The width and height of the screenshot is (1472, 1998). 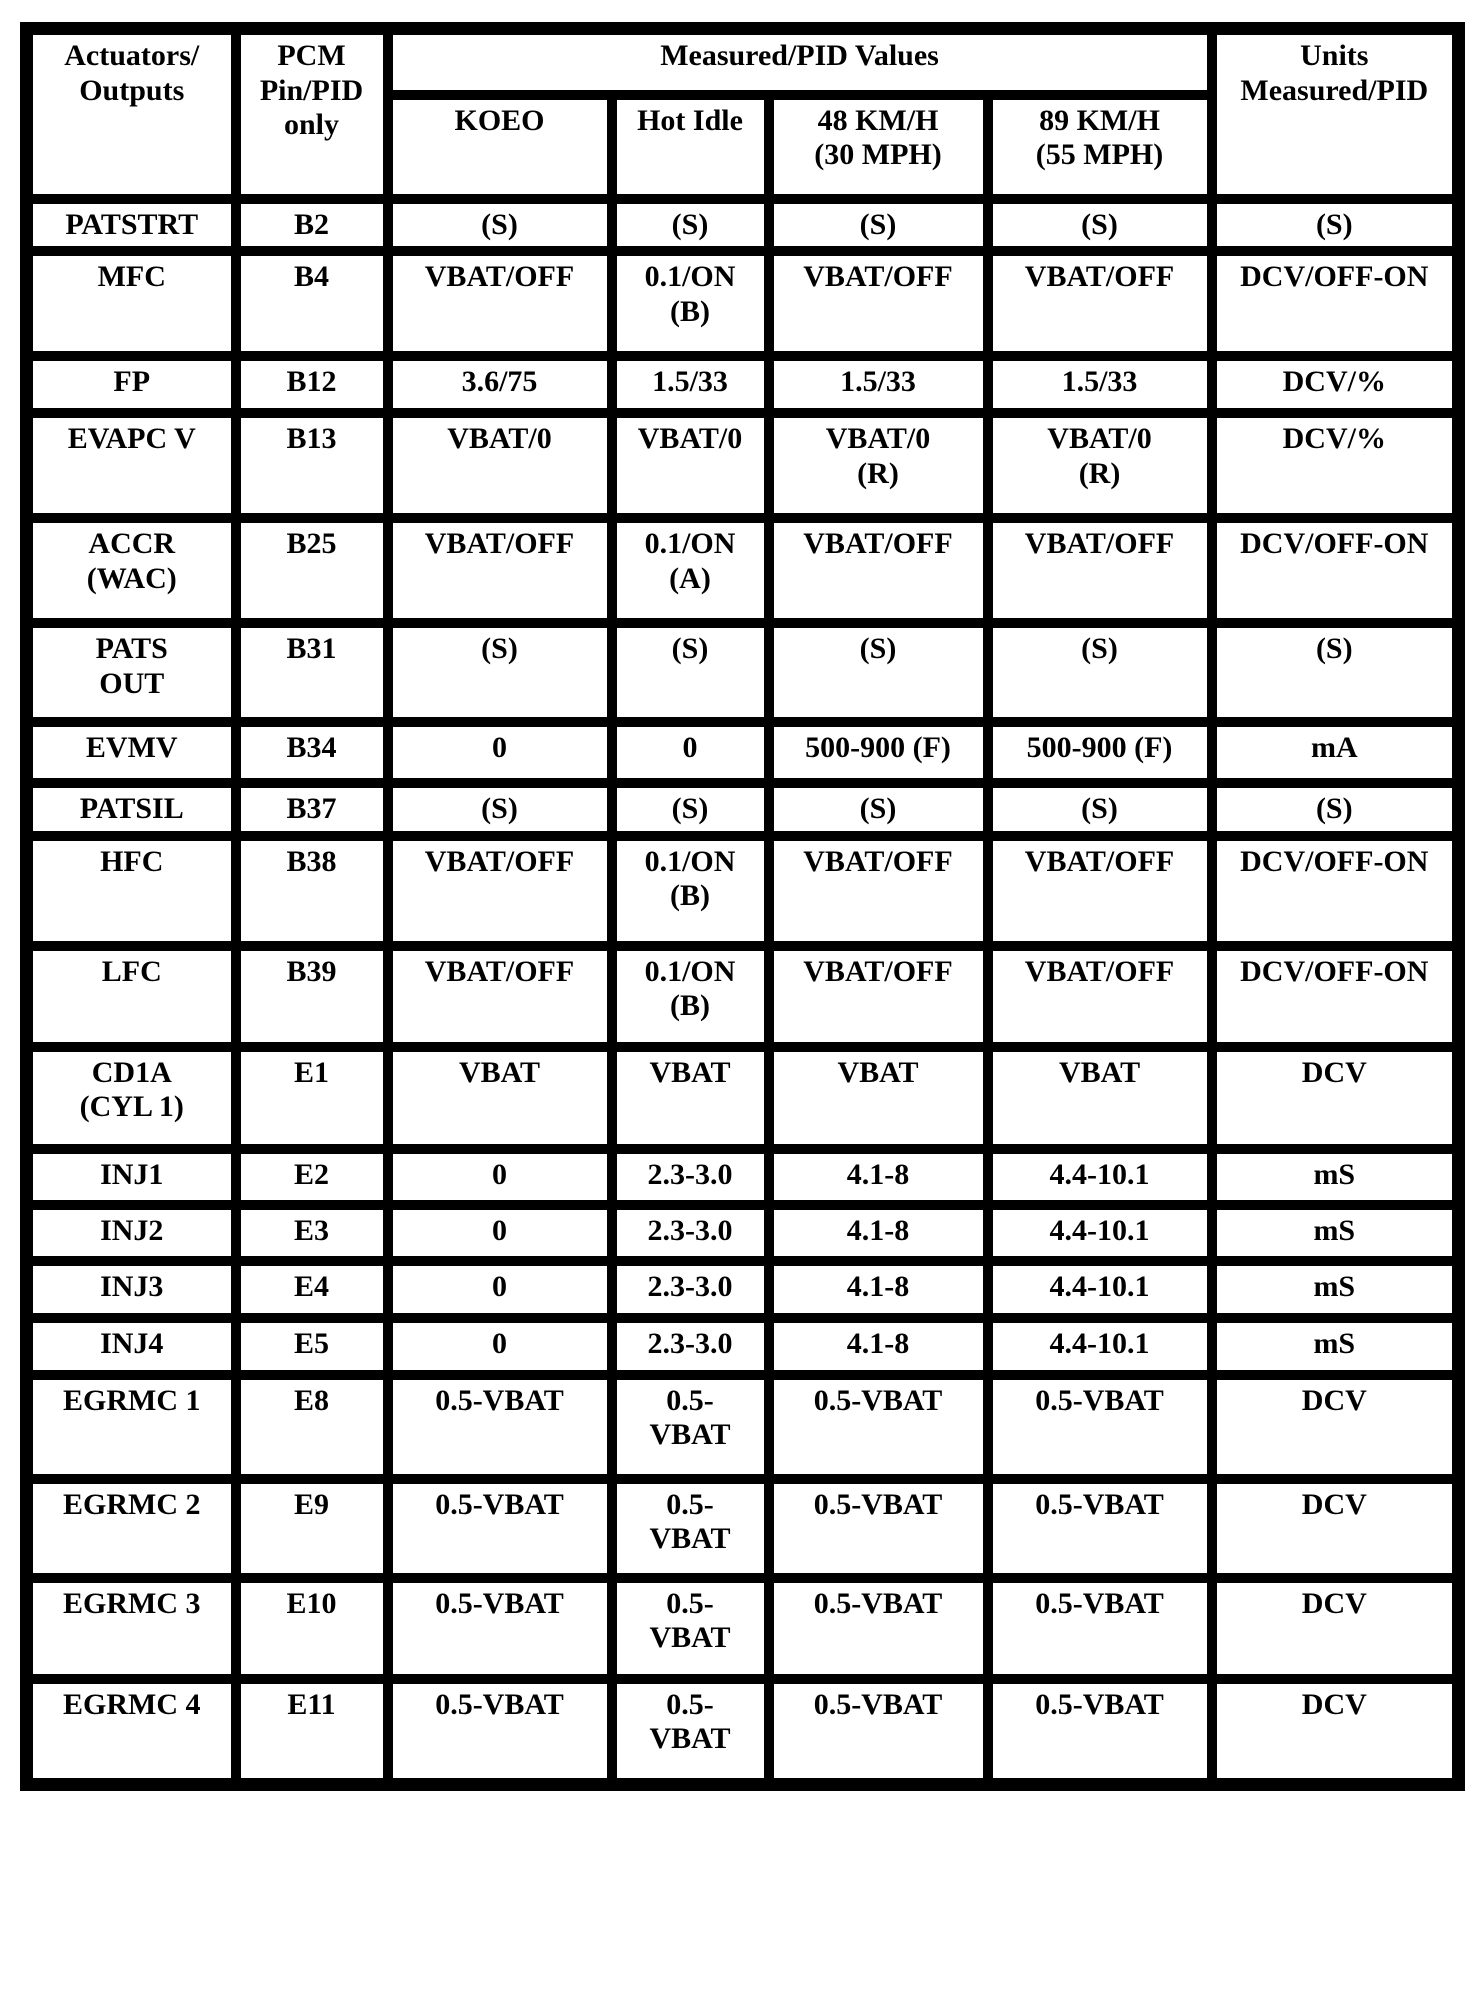 I want to click on table-cell: VBAT/0 (R), so click(x=1099, y=465).